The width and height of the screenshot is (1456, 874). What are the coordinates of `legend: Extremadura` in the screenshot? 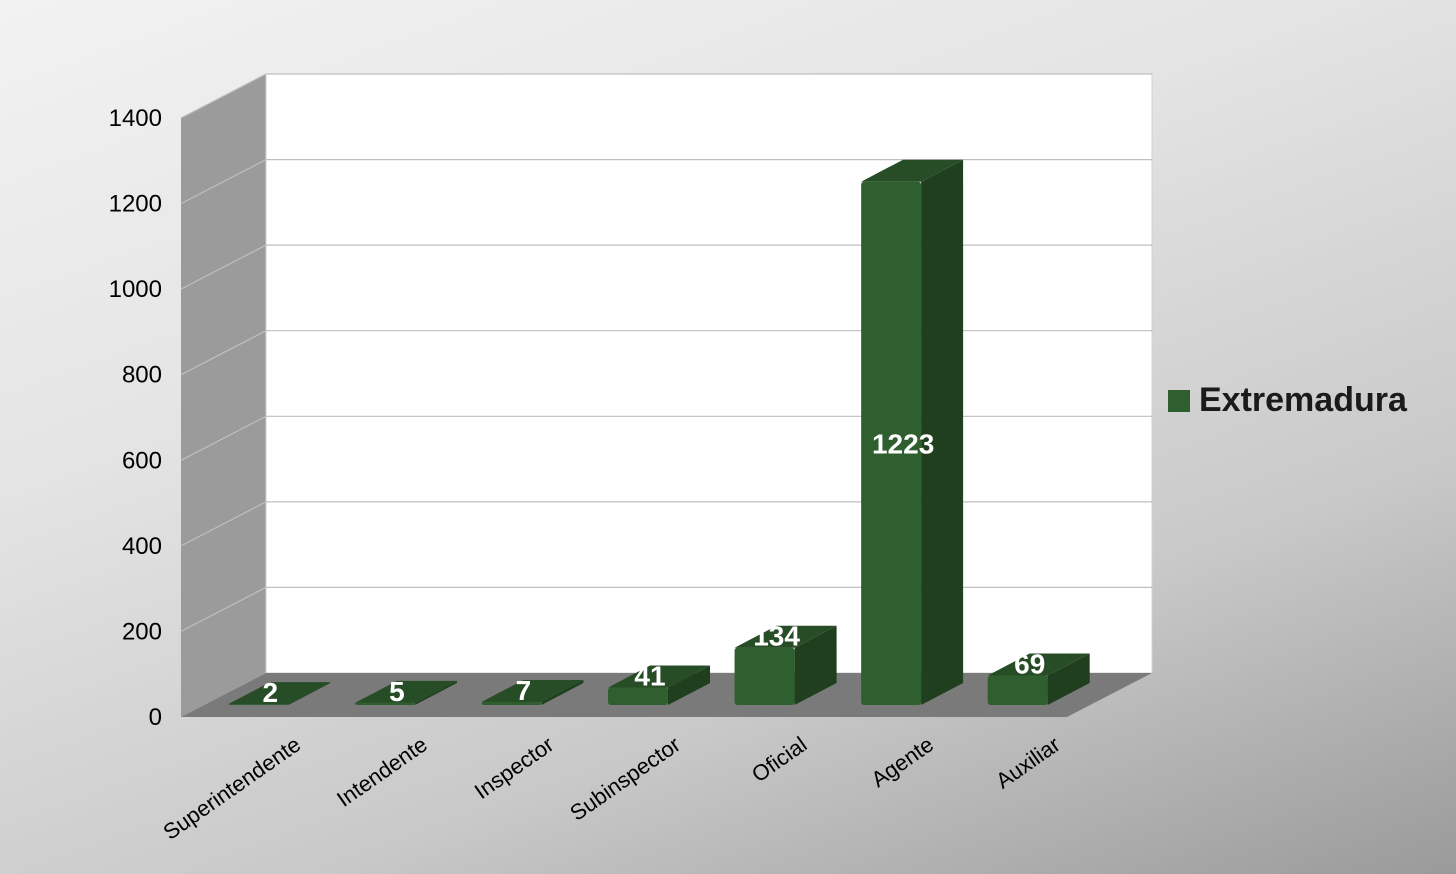 It's located at (1287, 400).